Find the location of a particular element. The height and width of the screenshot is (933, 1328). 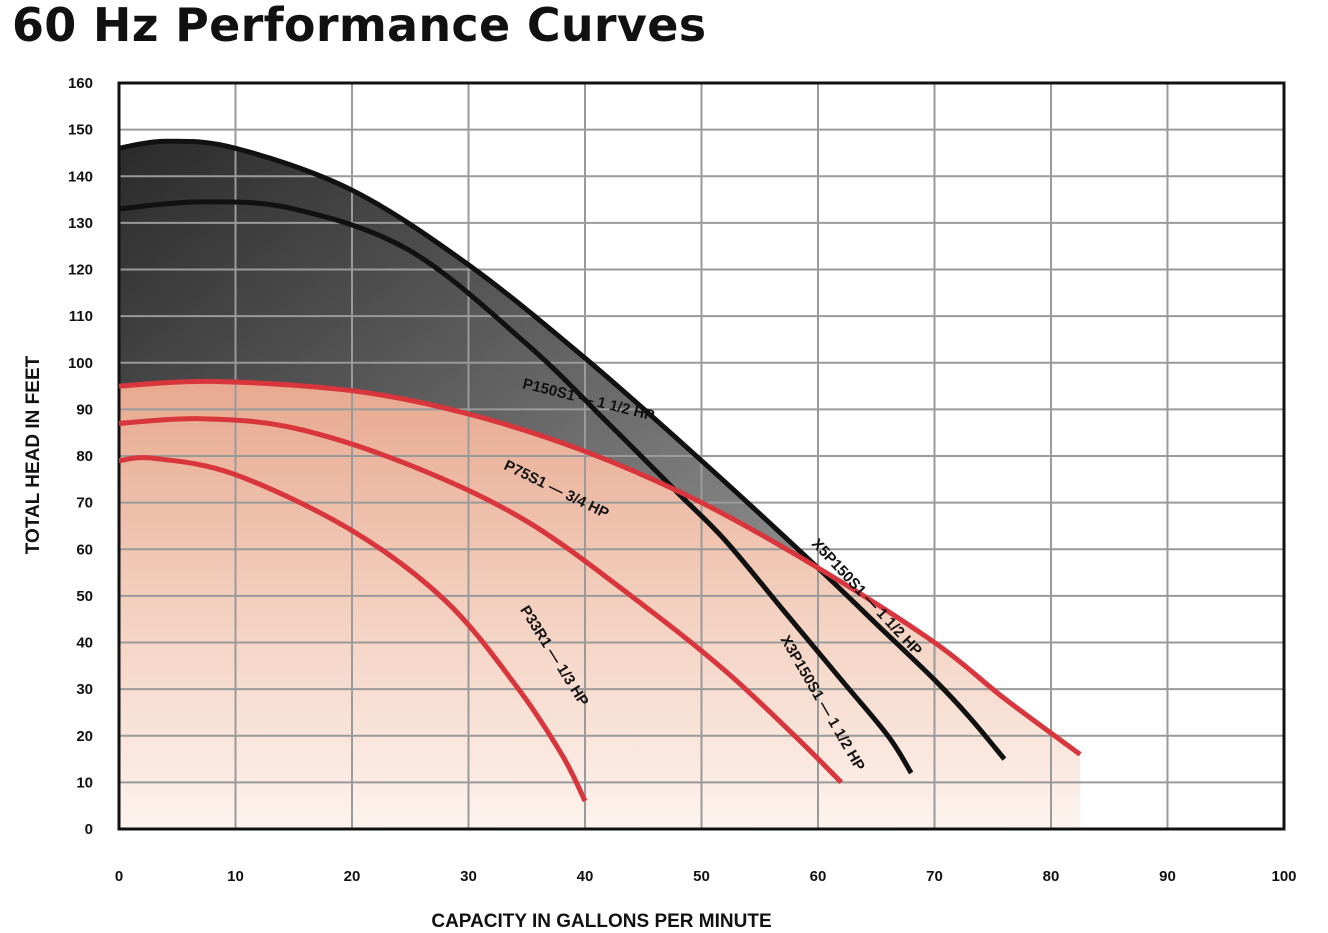

x-tick-label: 90 is located at coordinates (1167, 876).